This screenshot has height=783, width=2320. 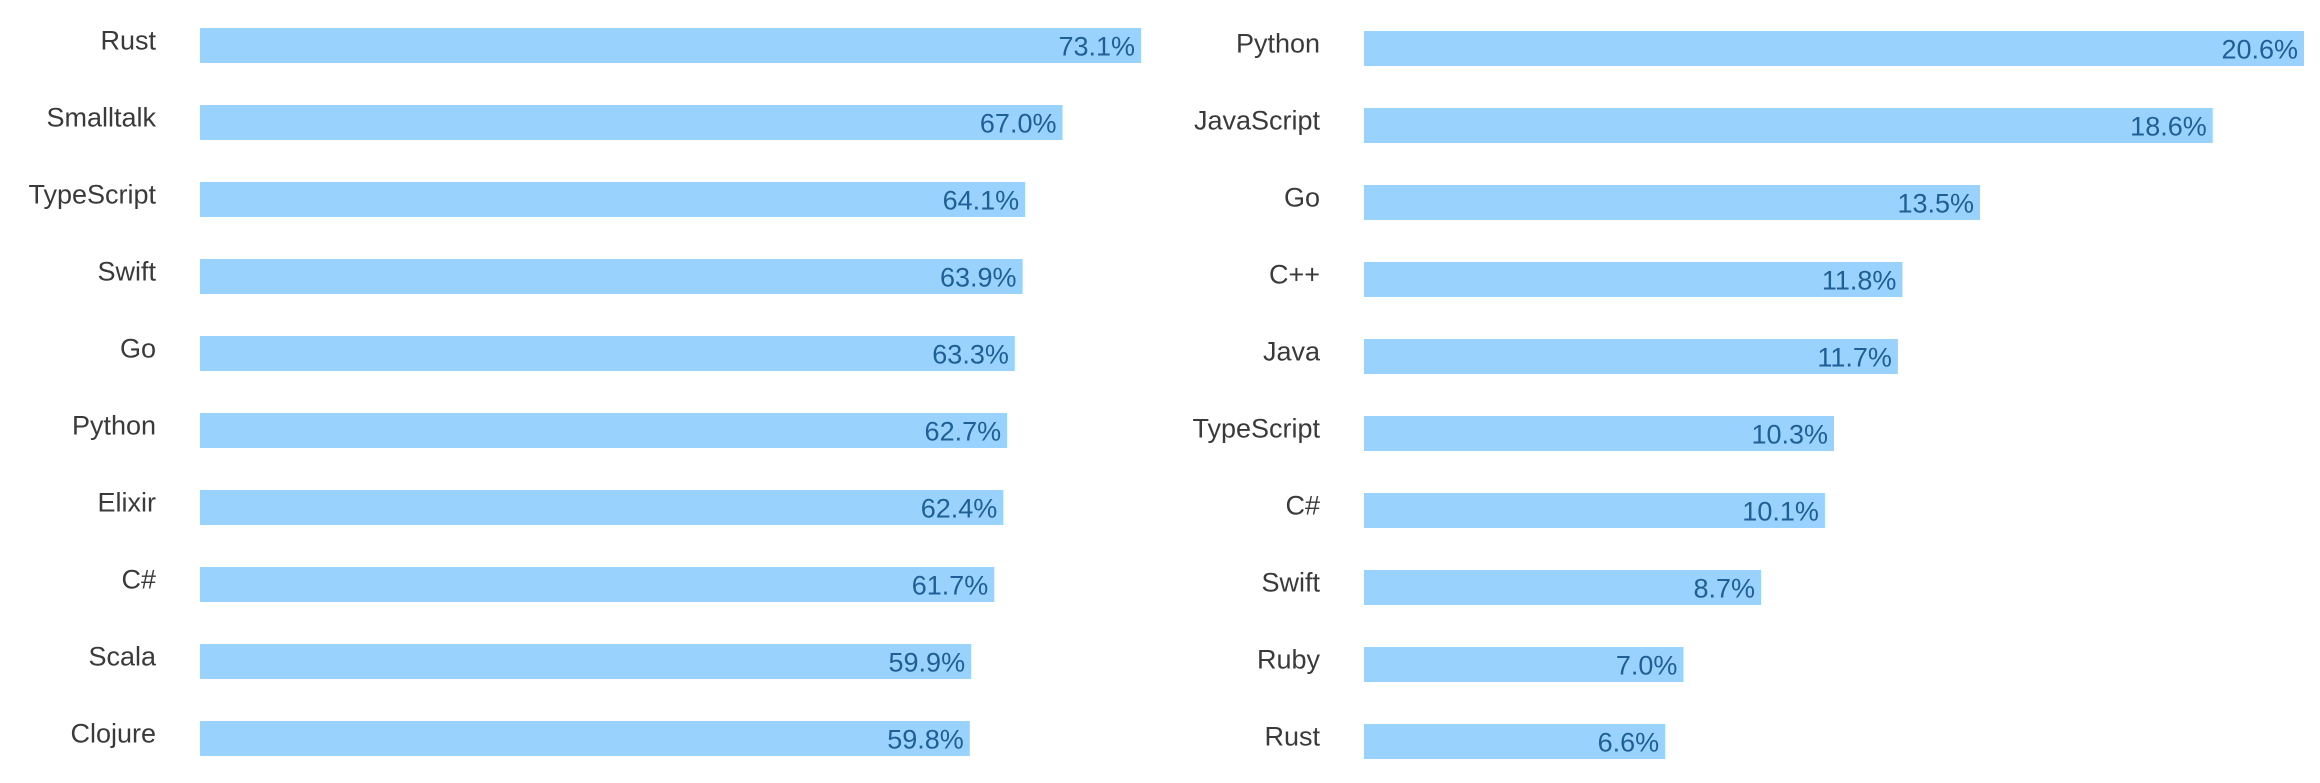 I want to click on left-value-label-9: 59.8%, so click(x=925, y=740).